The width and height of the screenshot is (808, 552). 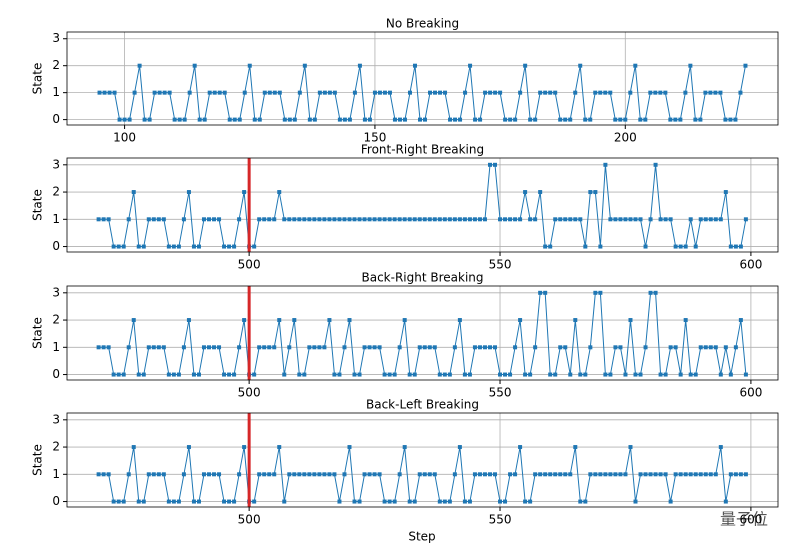 I want to click on y-tick-label: 1, so click(x=56, y=474).